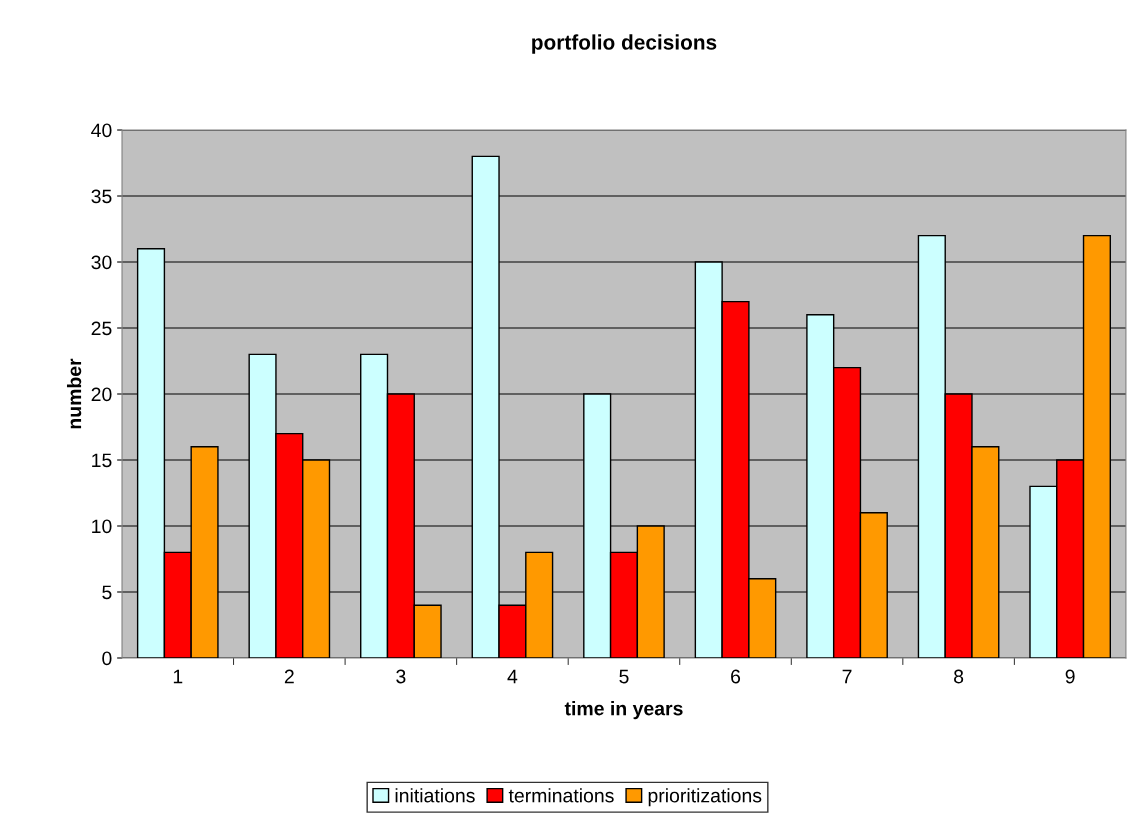 The height and width of the screenshot is (826, 1135). I want to click on x-tick-label: 9, so click(1070, 676).